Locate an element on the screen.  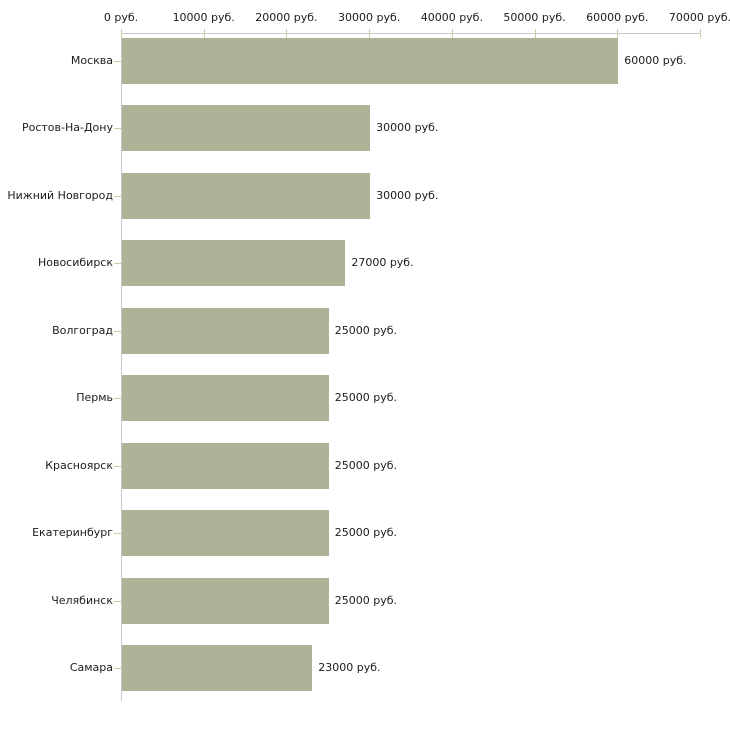
y-axis-line is located at coordinates (121, 367).